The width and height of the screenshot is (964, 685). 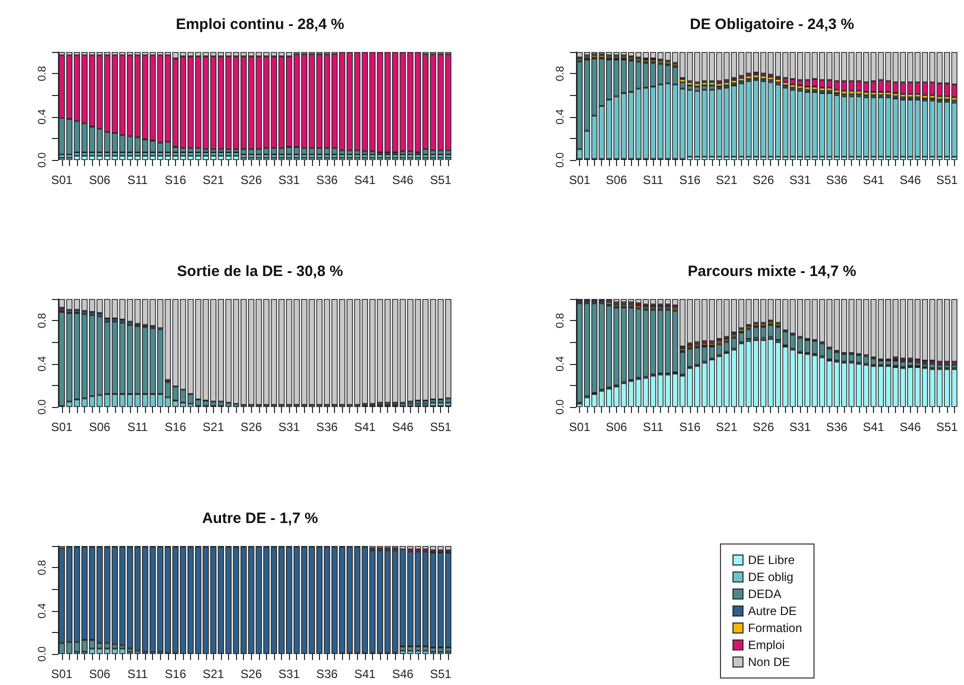 What do you see at coordinates (772, 24) in the screenshot?
I see `chart-title: DE Obligatoire - 24,3 %` at bounding box center [772, 24].